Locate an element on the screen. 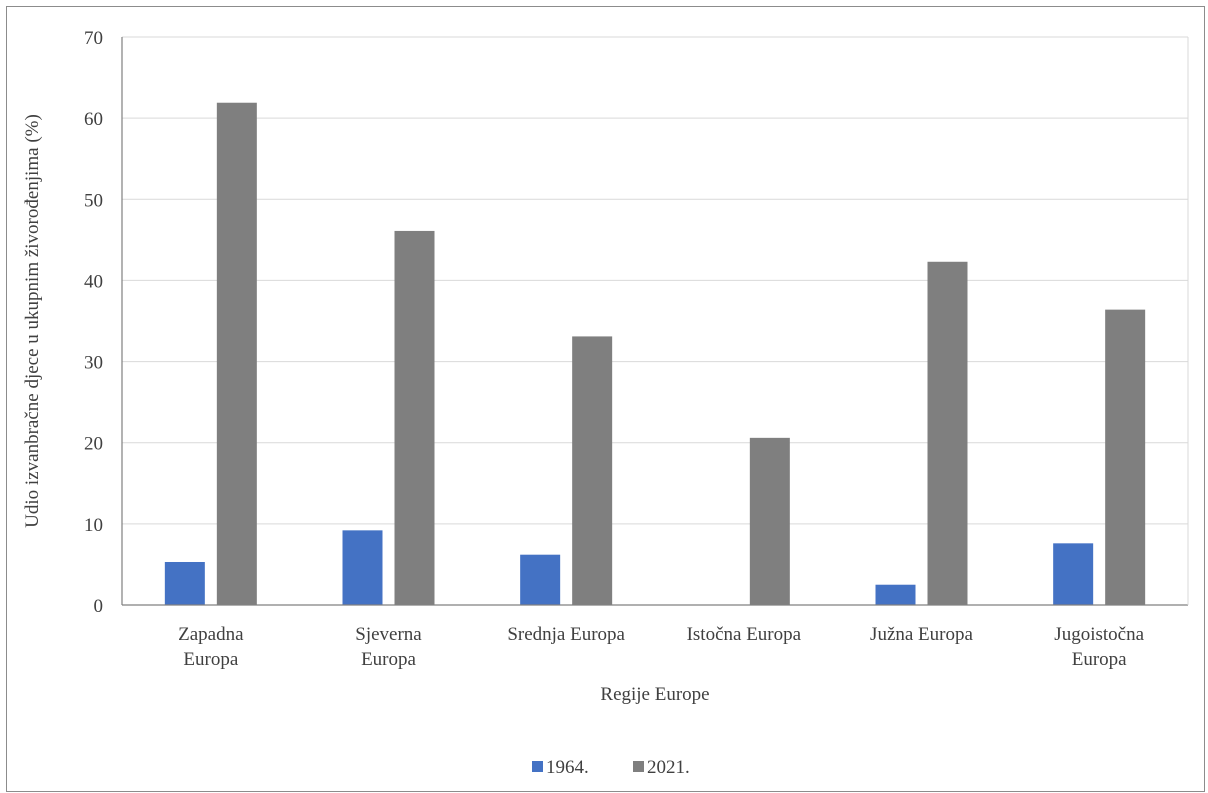  category-label: Srednja Europa is located at coordinates (566, 634).